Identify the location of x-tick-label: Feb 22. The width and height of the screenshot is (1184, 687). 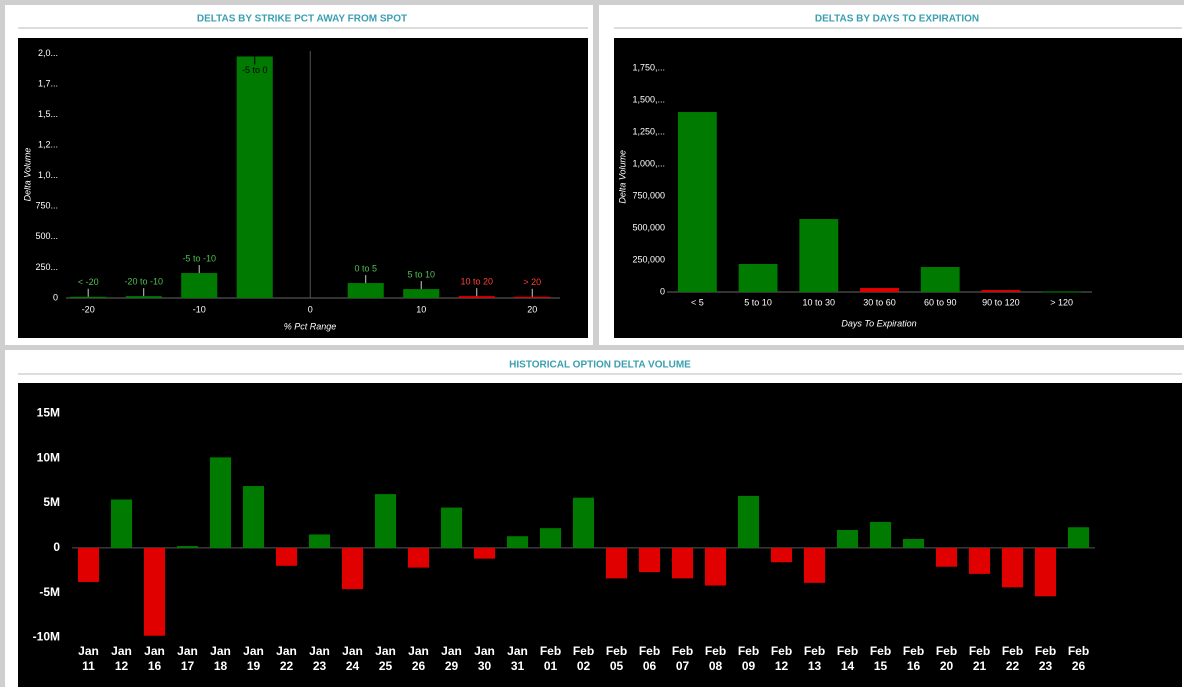
(1012, 658).